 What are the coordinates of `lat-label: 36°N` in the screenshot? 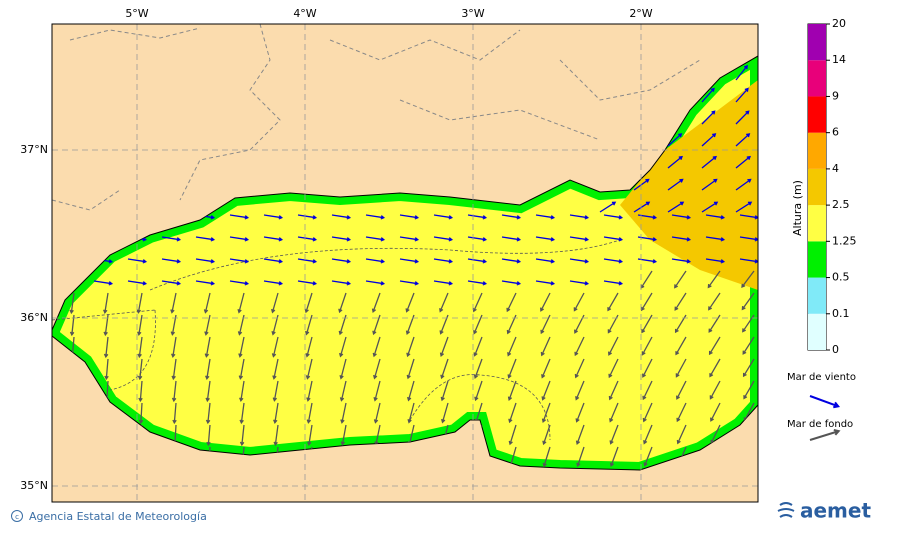 It's located at (34, 317).